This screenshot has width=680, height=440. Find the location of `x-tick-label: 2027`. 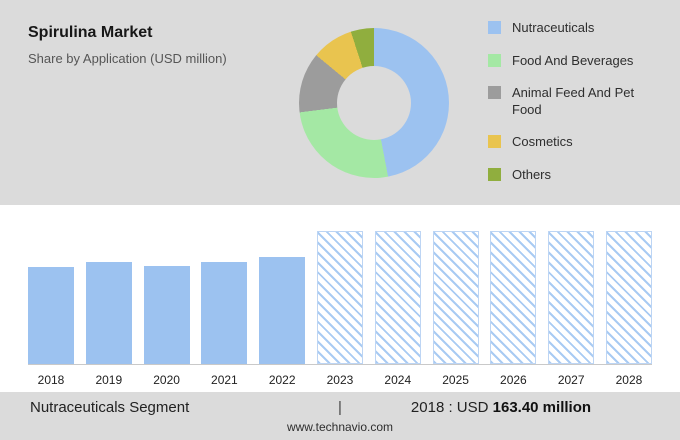

x-tick-label: 2027 is located at coordinates (571, 380).